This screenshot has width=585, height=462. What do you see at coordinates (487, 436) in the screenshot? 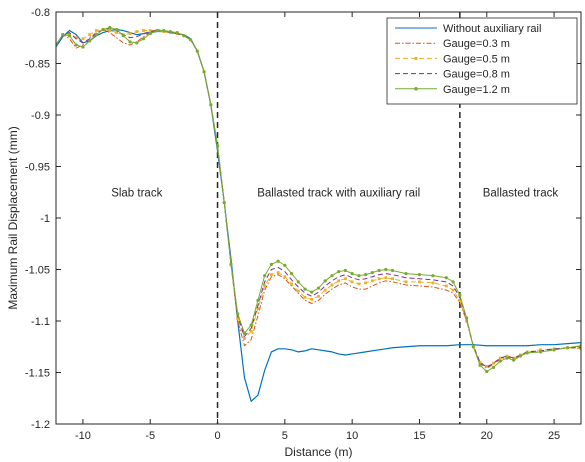
I see `x-tick-label: 20` at bounding box center [487, 436].